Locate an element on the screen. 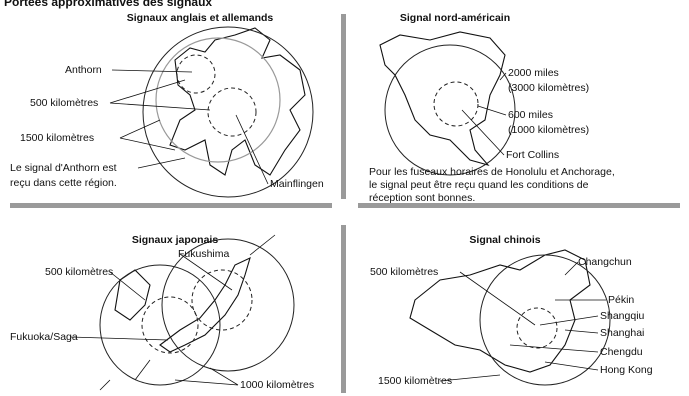  japan-map is located at coordinates (182, 312).